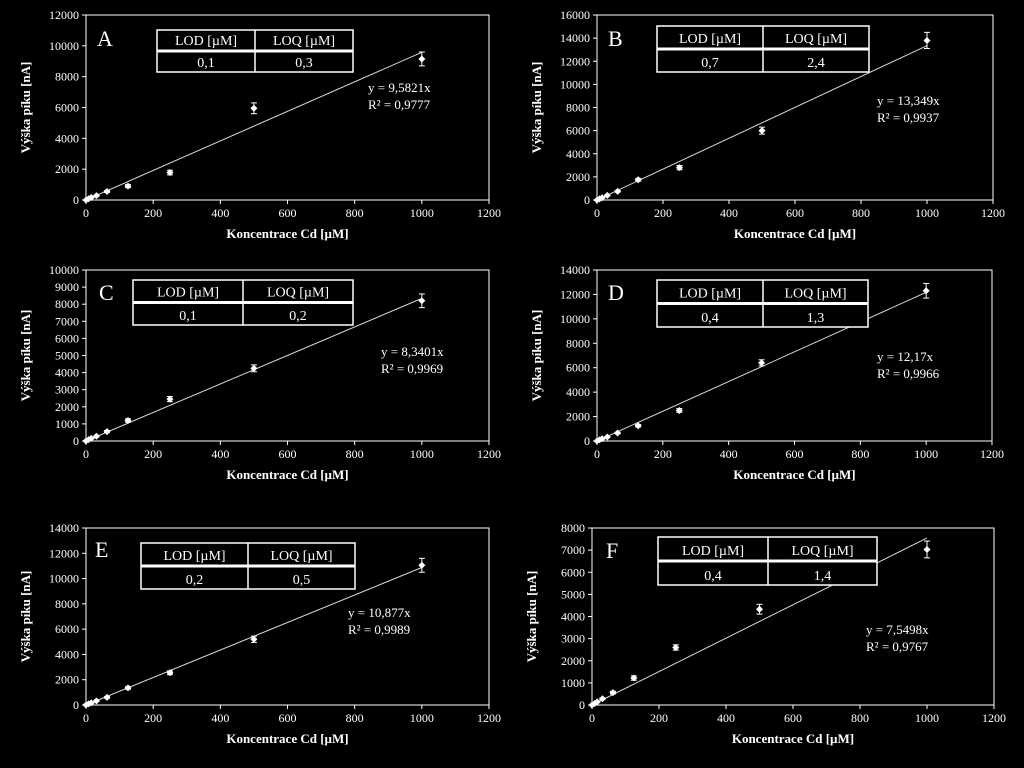 The width and height of the screenshot is (1024, 768). What do you see at coordinates (101, 549) in the screenshot?
I see `panel-label: E` at bounding box center [101, 549].